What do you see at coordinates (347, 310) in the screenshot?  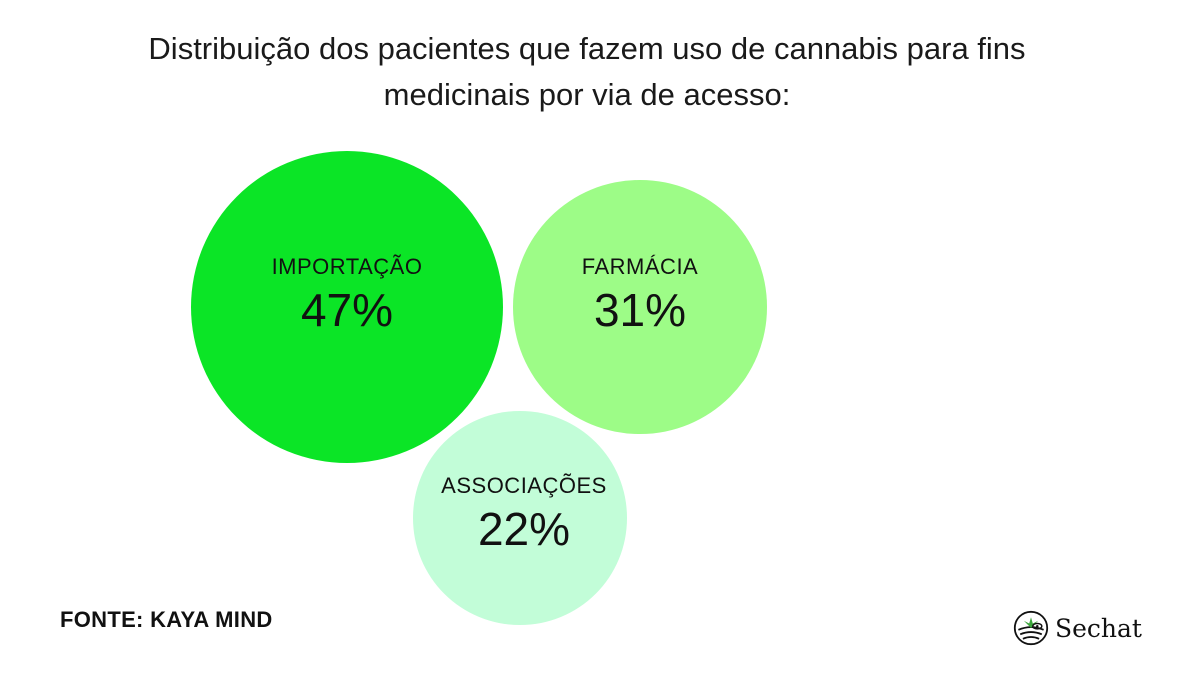 I see `bubble-value: 47%` at bounding box center [347, 310].